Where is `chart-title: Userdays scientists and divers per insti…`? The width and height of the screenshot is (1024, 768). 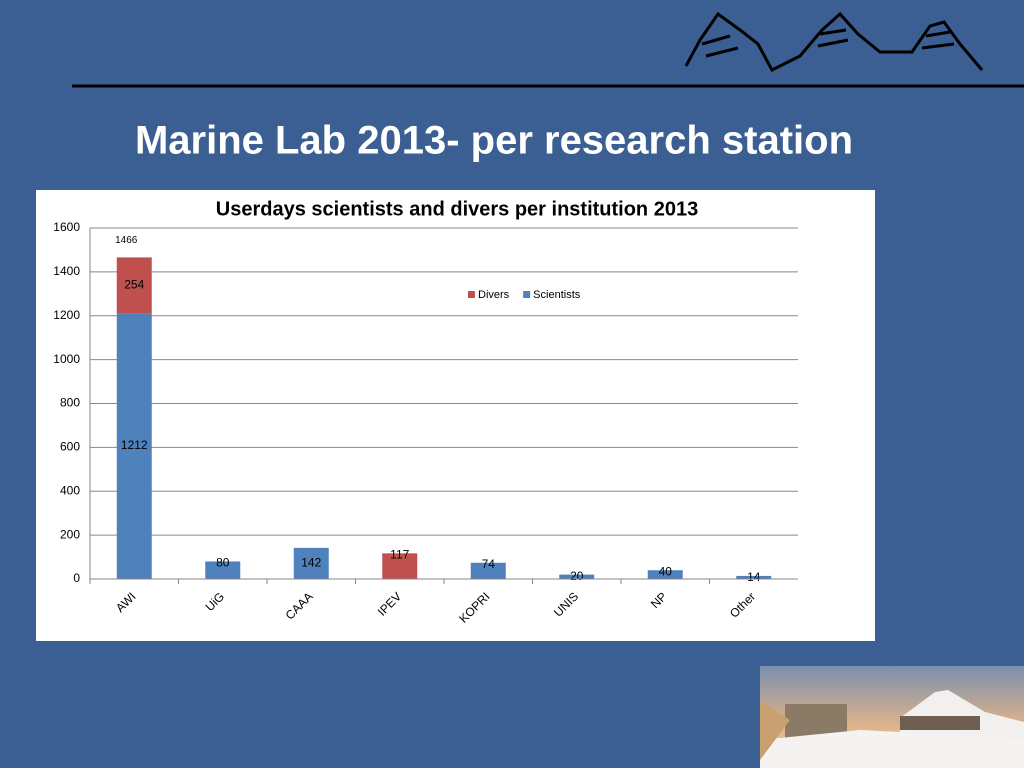
chart-title: Userdays scientists and divers per insti… is located at coordinates (457, 209).